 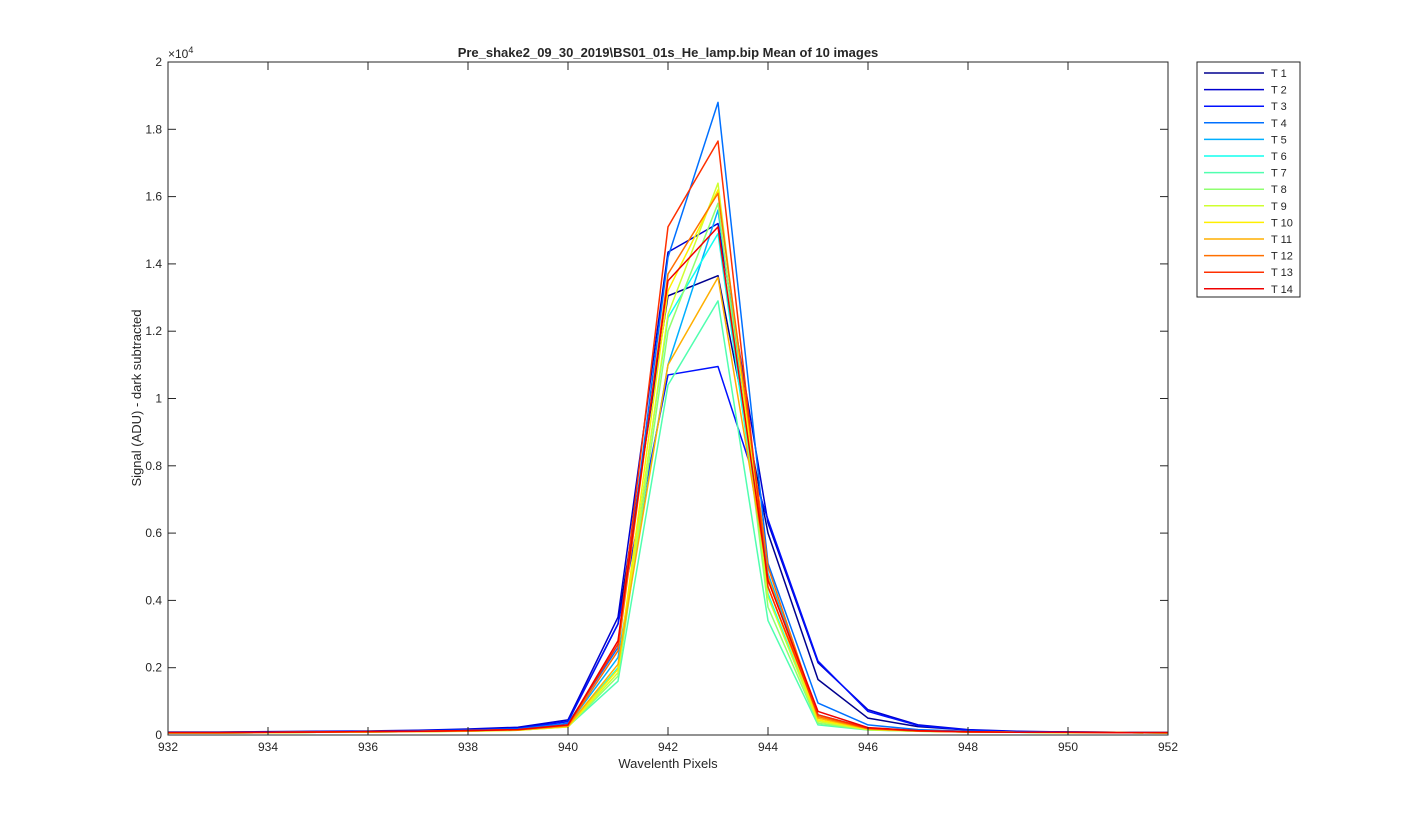 I want to click on legend-label-t9: T 9, so click(x=1279, y=207).